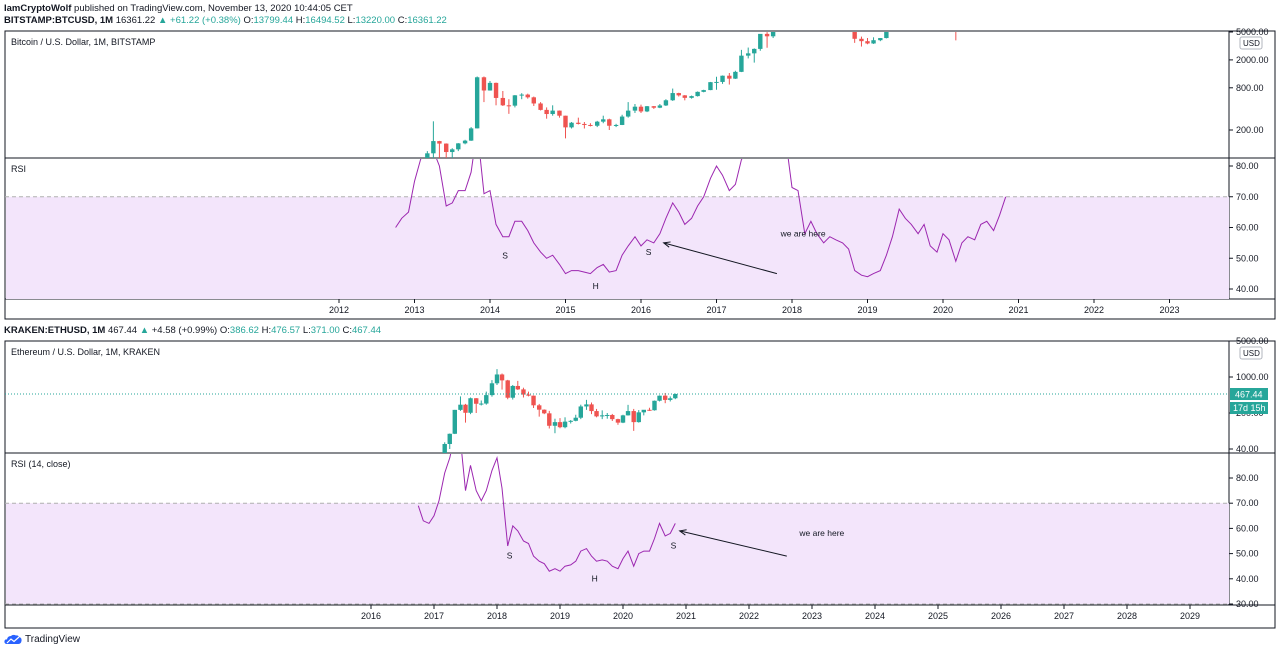 This screenshot has height=655, width=1280. I want to click on btc-x-tick-label: 2019, so click(867, 310).